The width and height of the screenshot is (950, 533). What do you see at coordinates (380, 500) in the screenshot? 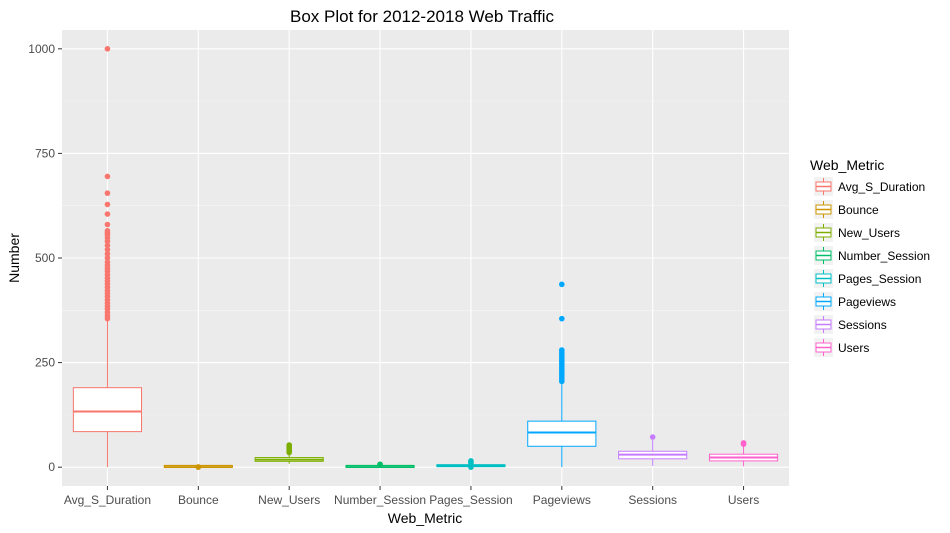
I see `x-tick-label: Number_Session` at bounding box center [380, 500].